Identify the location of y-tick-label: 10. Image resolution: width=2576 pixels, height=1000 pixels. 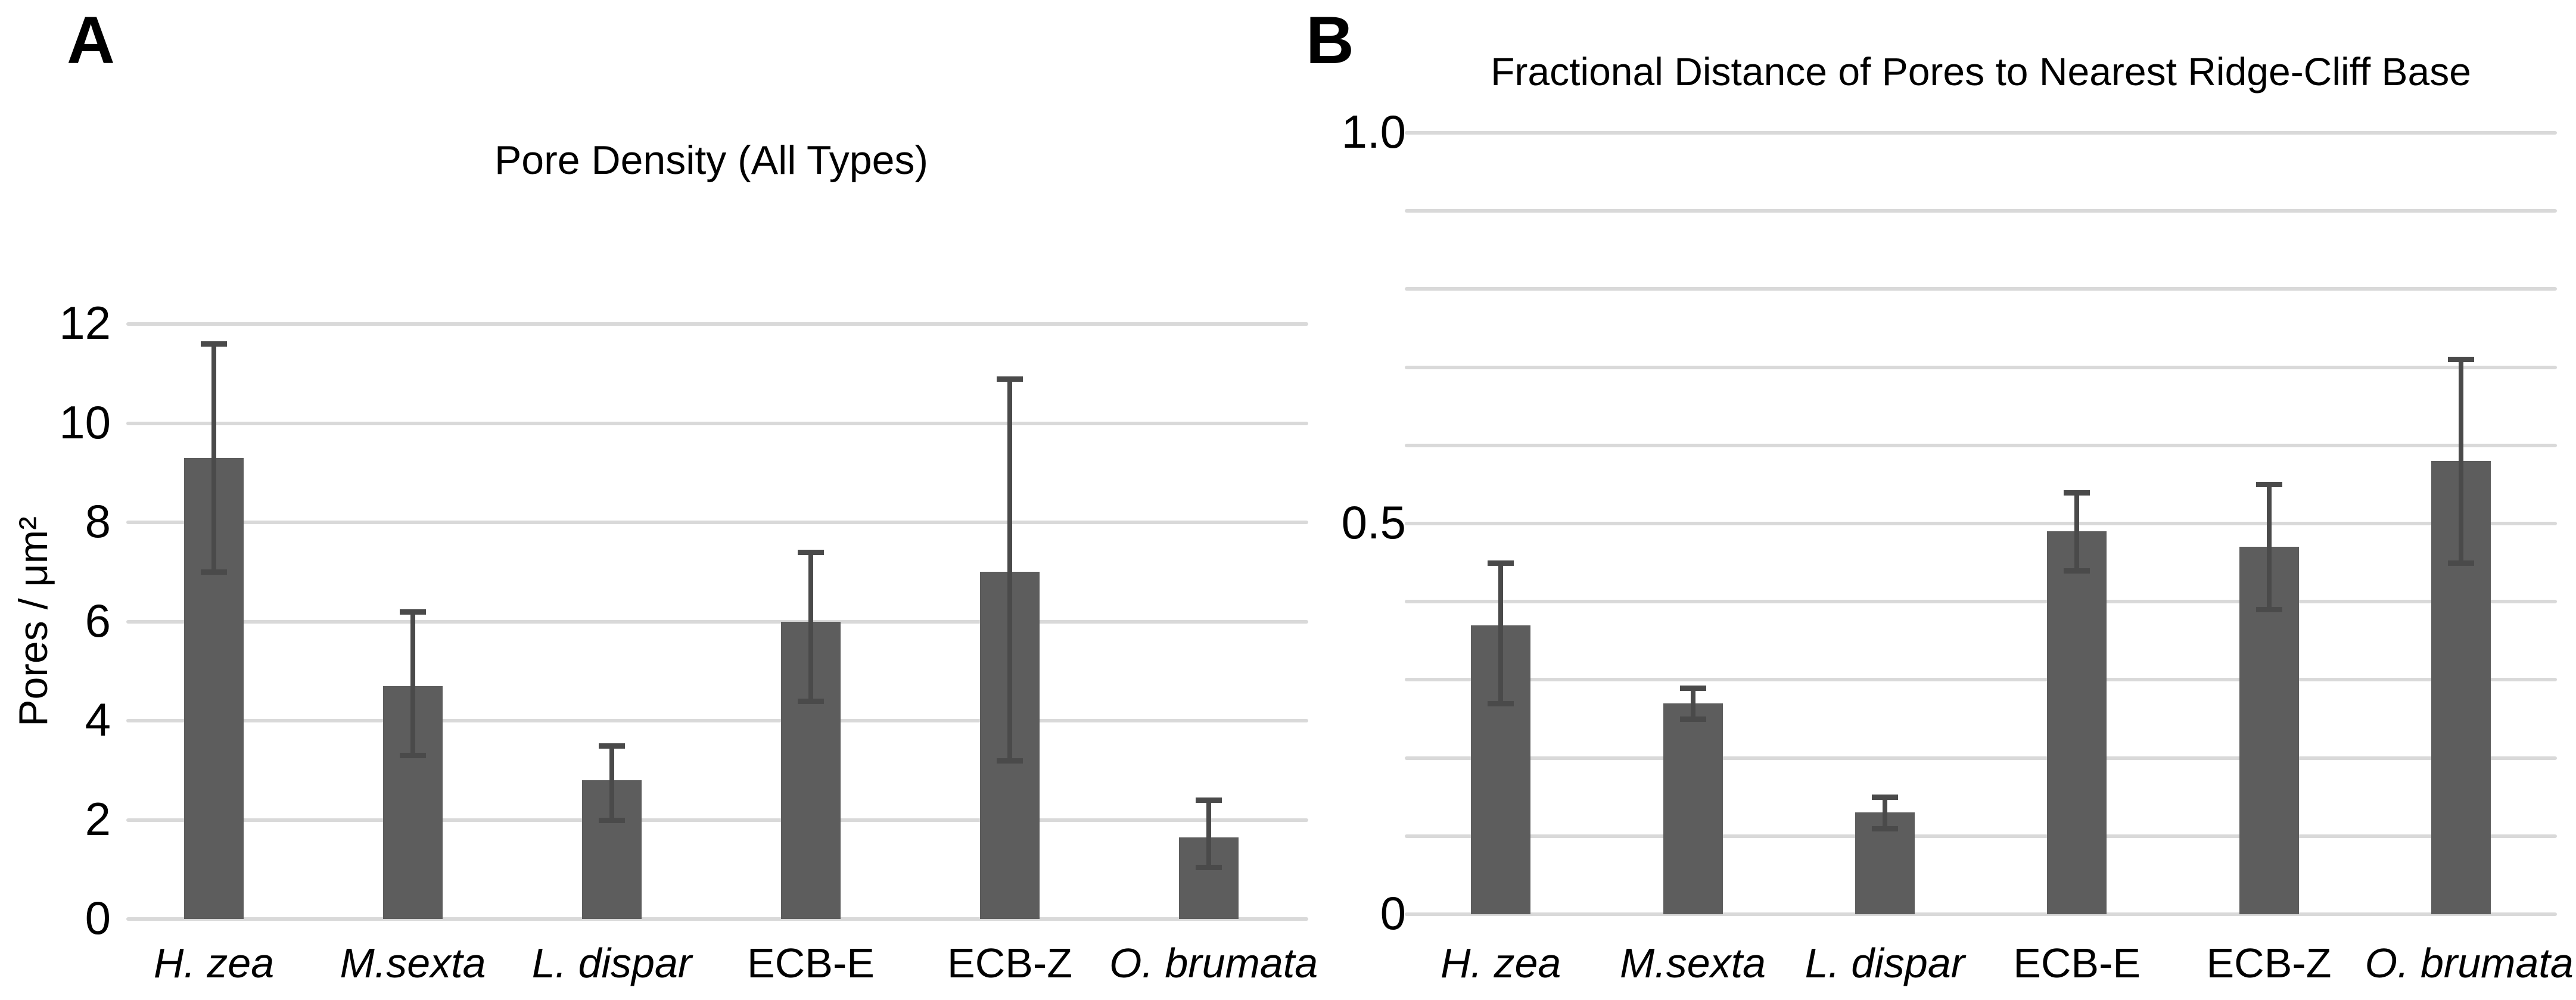
(85, 421).